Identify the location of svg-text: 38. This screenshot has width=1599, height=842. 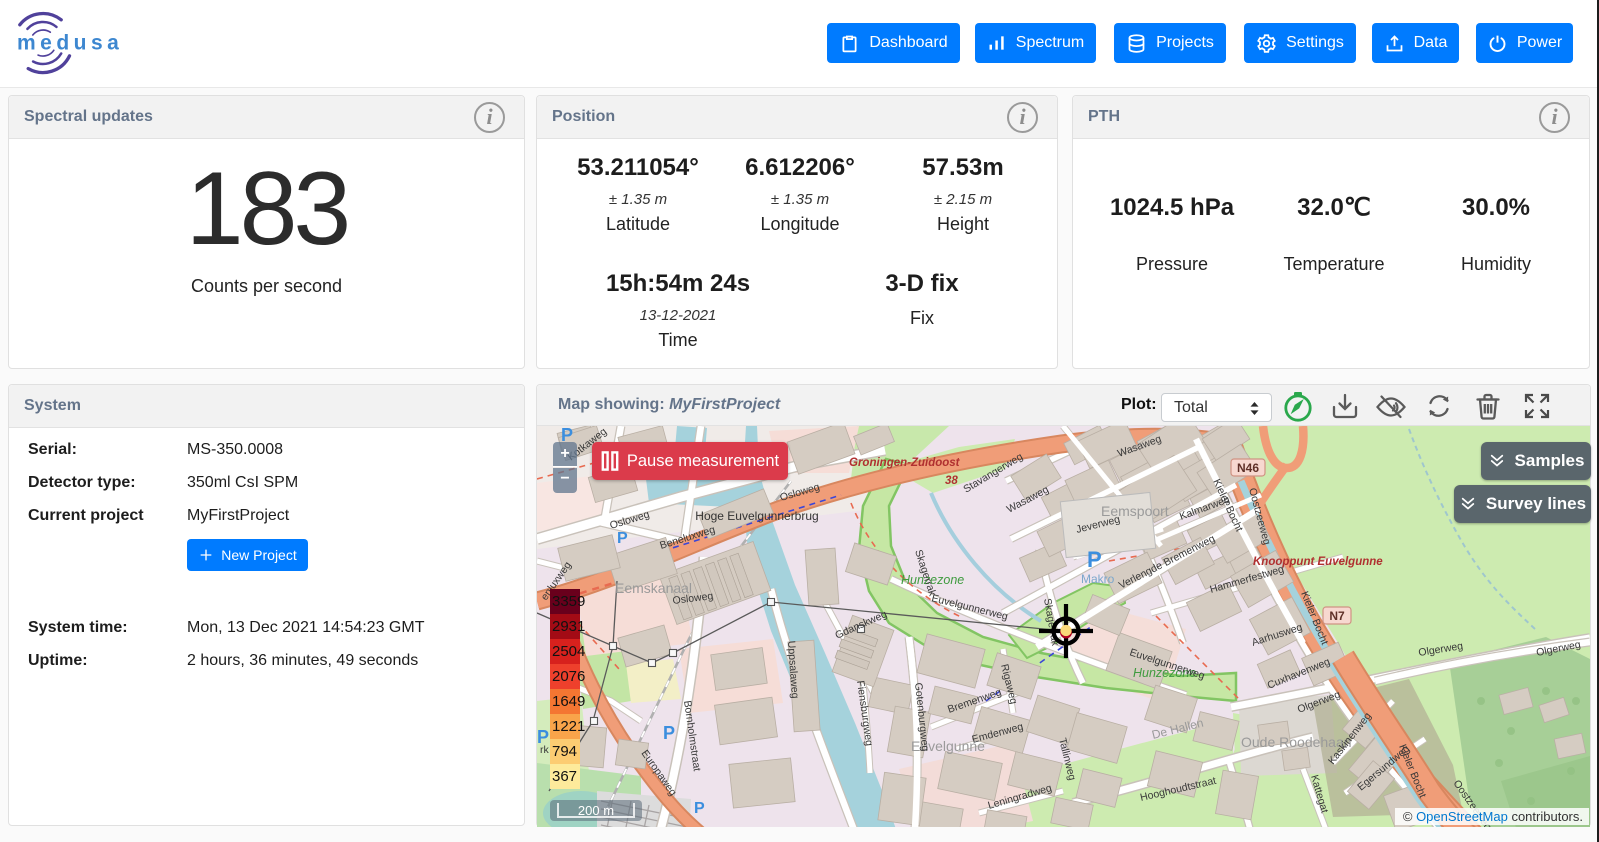
(951, 481).